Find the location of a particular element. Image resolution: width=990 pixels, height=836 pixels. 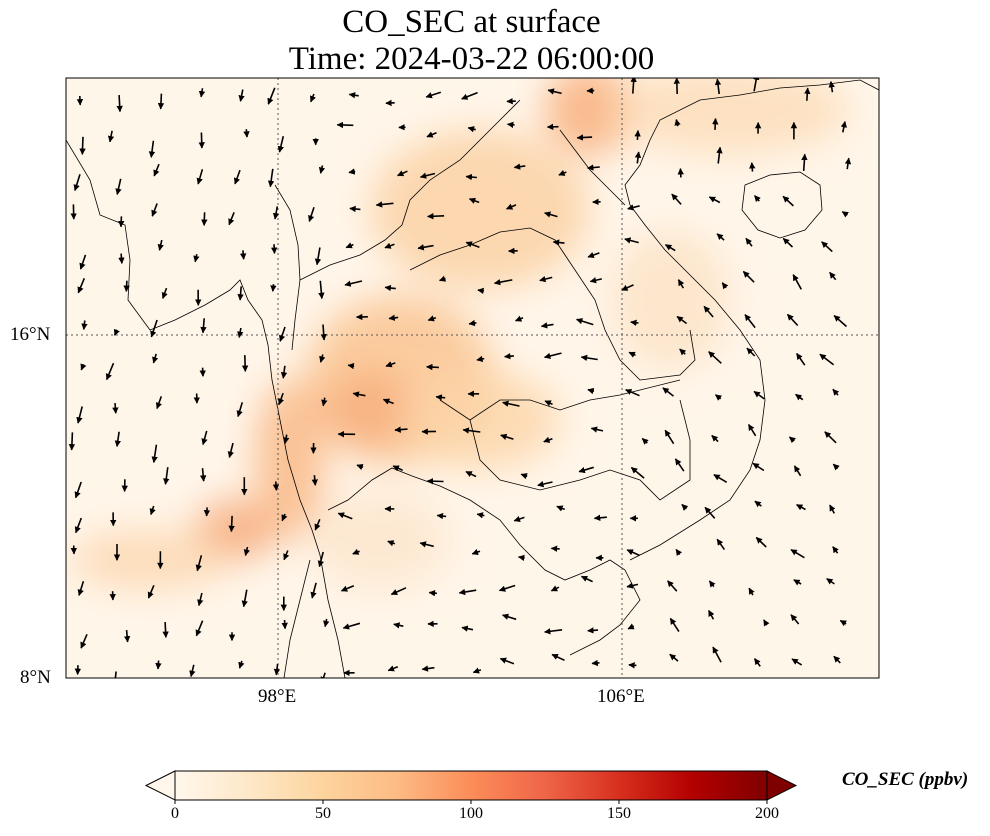

lon-label-106e: 106°E is located at coordinates (621, 696).